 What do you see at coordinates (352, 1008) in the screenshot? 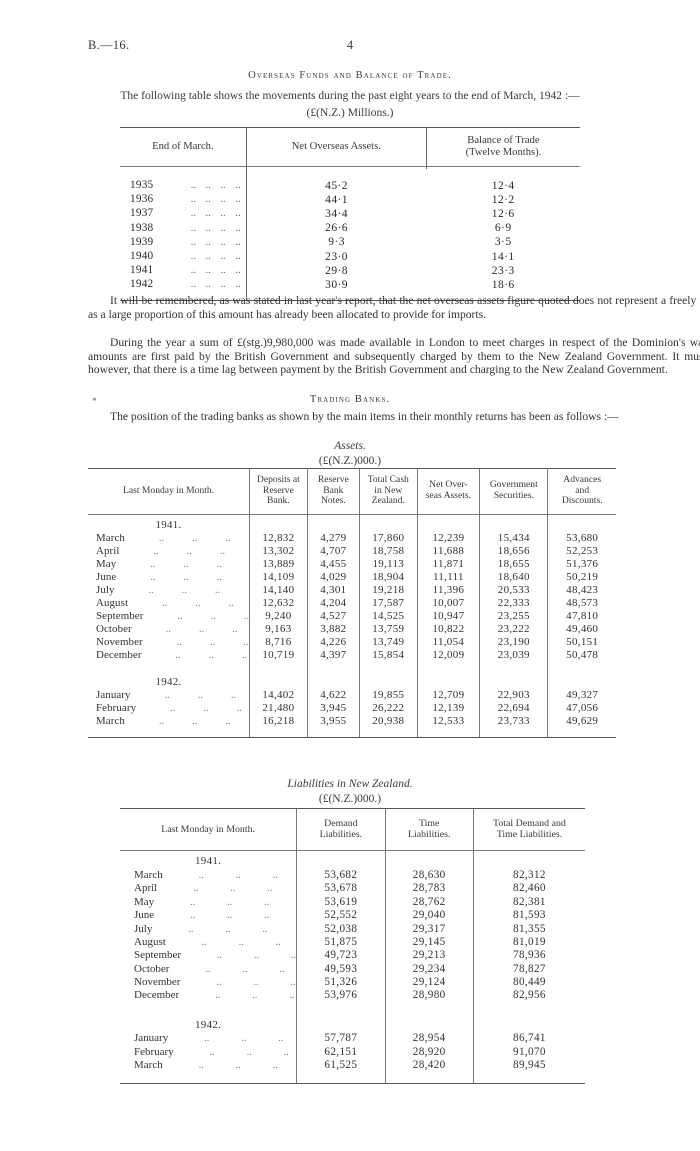
I see `liabilities-group-spacer` at bounding box center [352, 1008].